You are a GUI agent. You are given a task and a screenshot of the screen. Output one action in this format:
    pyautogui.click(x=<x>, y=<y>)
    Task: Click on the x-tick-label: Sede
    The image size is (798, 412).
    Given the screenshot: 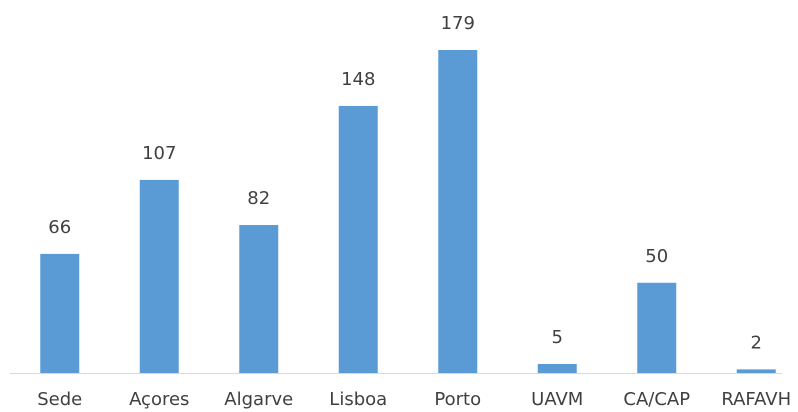 What is the action you would take?
    pyautogui.click(x=59, y=399)
    